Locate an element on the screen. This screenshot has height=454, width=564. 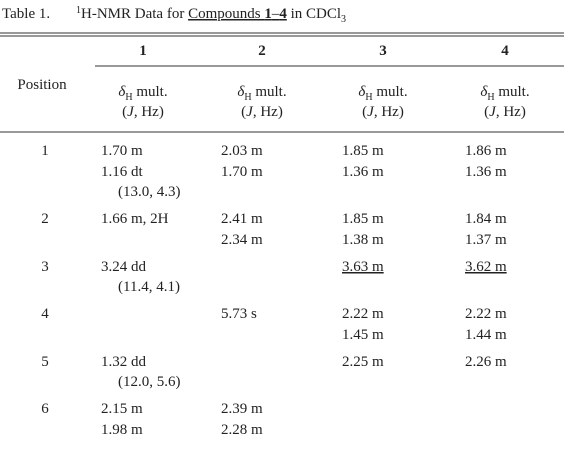
title-after: in CDCl is located at coordinates (314, 14).